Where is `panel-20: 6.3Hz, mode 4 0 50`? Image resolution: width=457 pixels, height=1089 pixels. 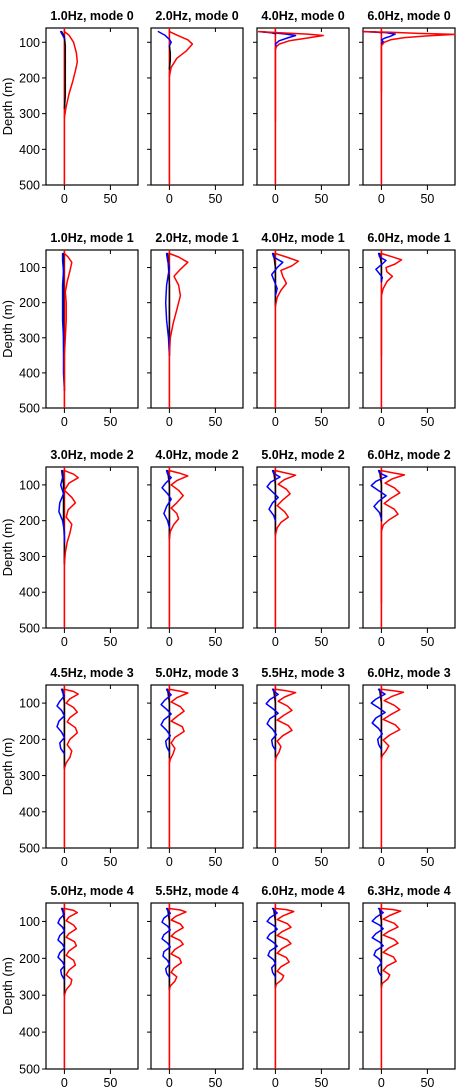
panel-20: 6.3Hz, mode 4 0 50 is located at coordinates (407, 986).